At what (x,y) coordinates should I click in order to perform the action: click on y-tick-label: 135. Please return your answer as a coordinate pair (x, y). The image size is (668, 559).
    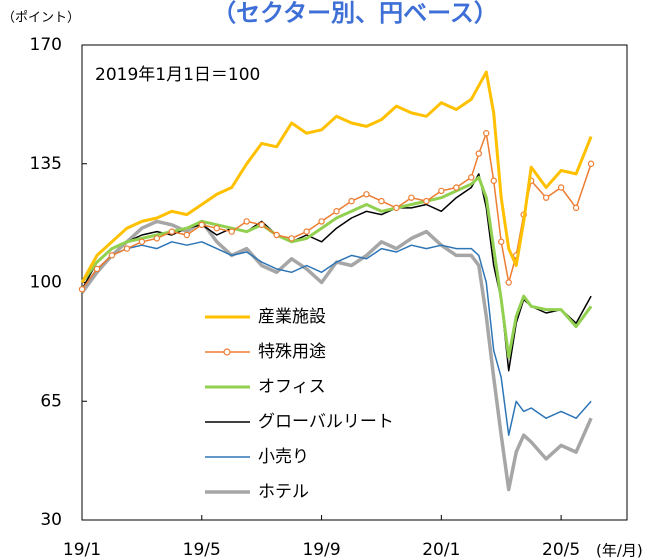
    Looking at the image, I should click on (46, 164).